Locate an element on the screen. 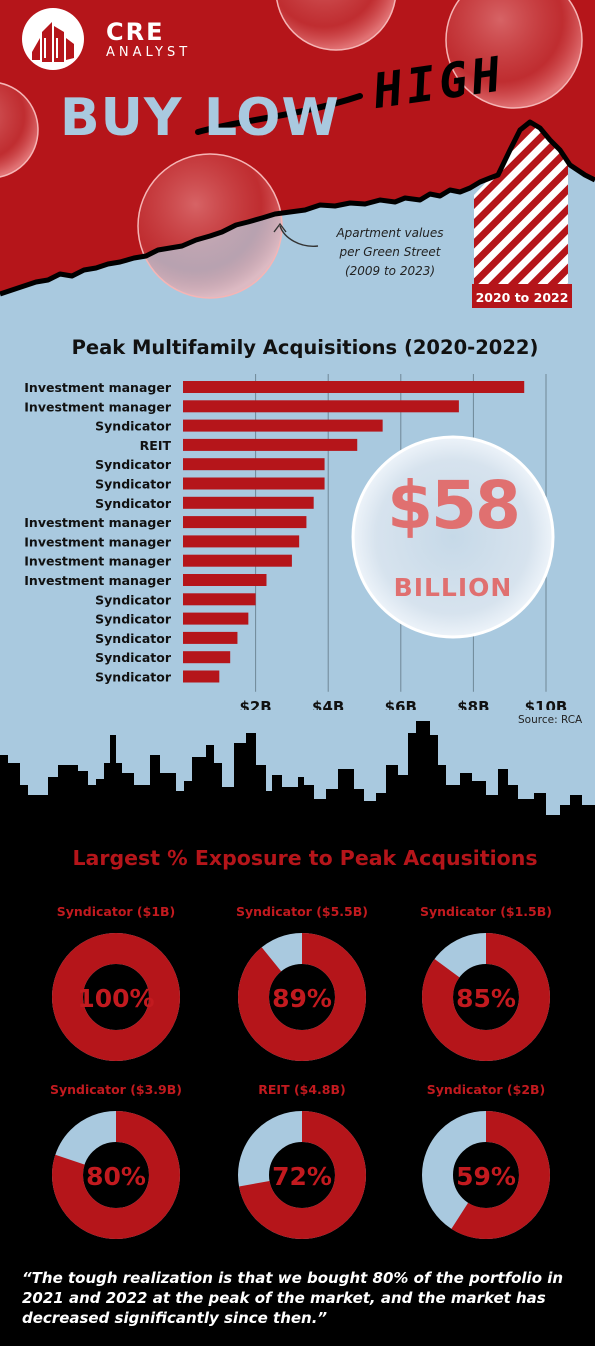 This screenshot has height=1346, width=595. headline-low: LOW is located at coordinates (272, 118).